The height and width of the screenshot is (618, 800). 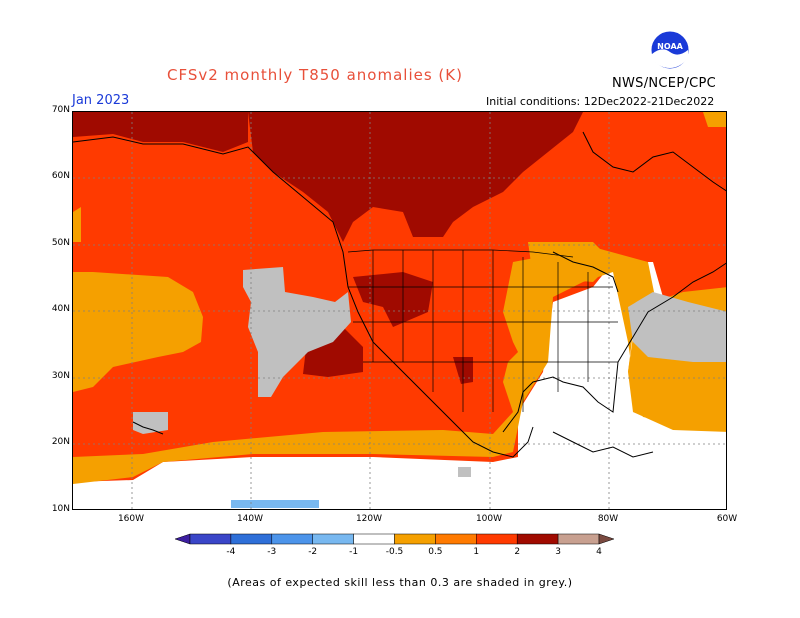 I want to click on lon-label: 60W, so click(x=727, y=519).